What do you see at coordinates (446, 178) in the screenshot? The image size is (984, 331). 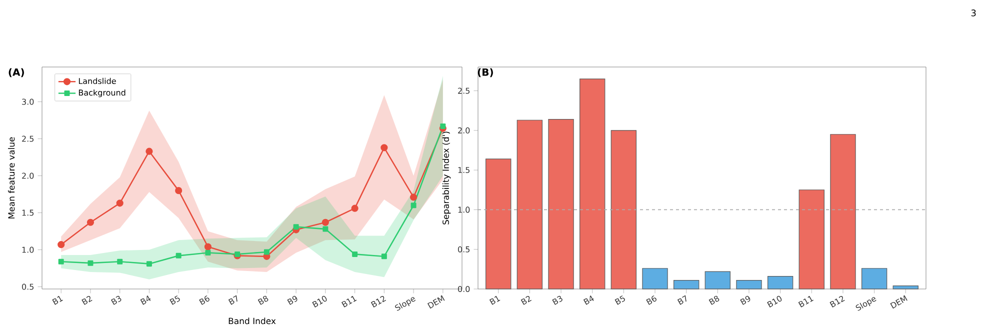 I see `y-axis-title: Separability Index (d')` at bounding box center [446, 178].